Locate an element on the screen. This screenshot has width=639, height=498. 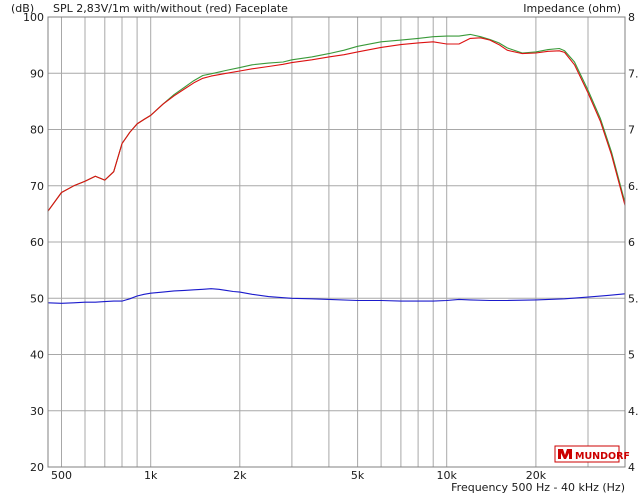
y2-tick-label: 6 is located at coordinates (631, 242).